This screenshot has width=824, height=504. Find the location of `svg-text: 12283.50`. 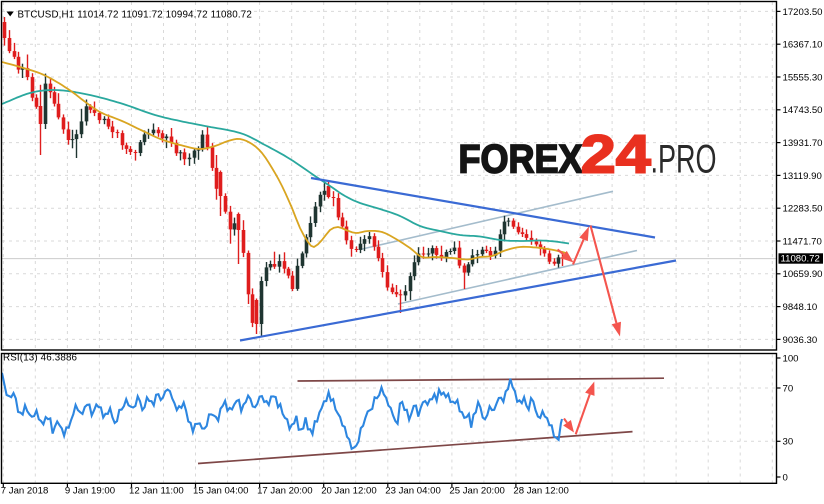

svg-text: 12283.50 is located at coordinates (803, 209).